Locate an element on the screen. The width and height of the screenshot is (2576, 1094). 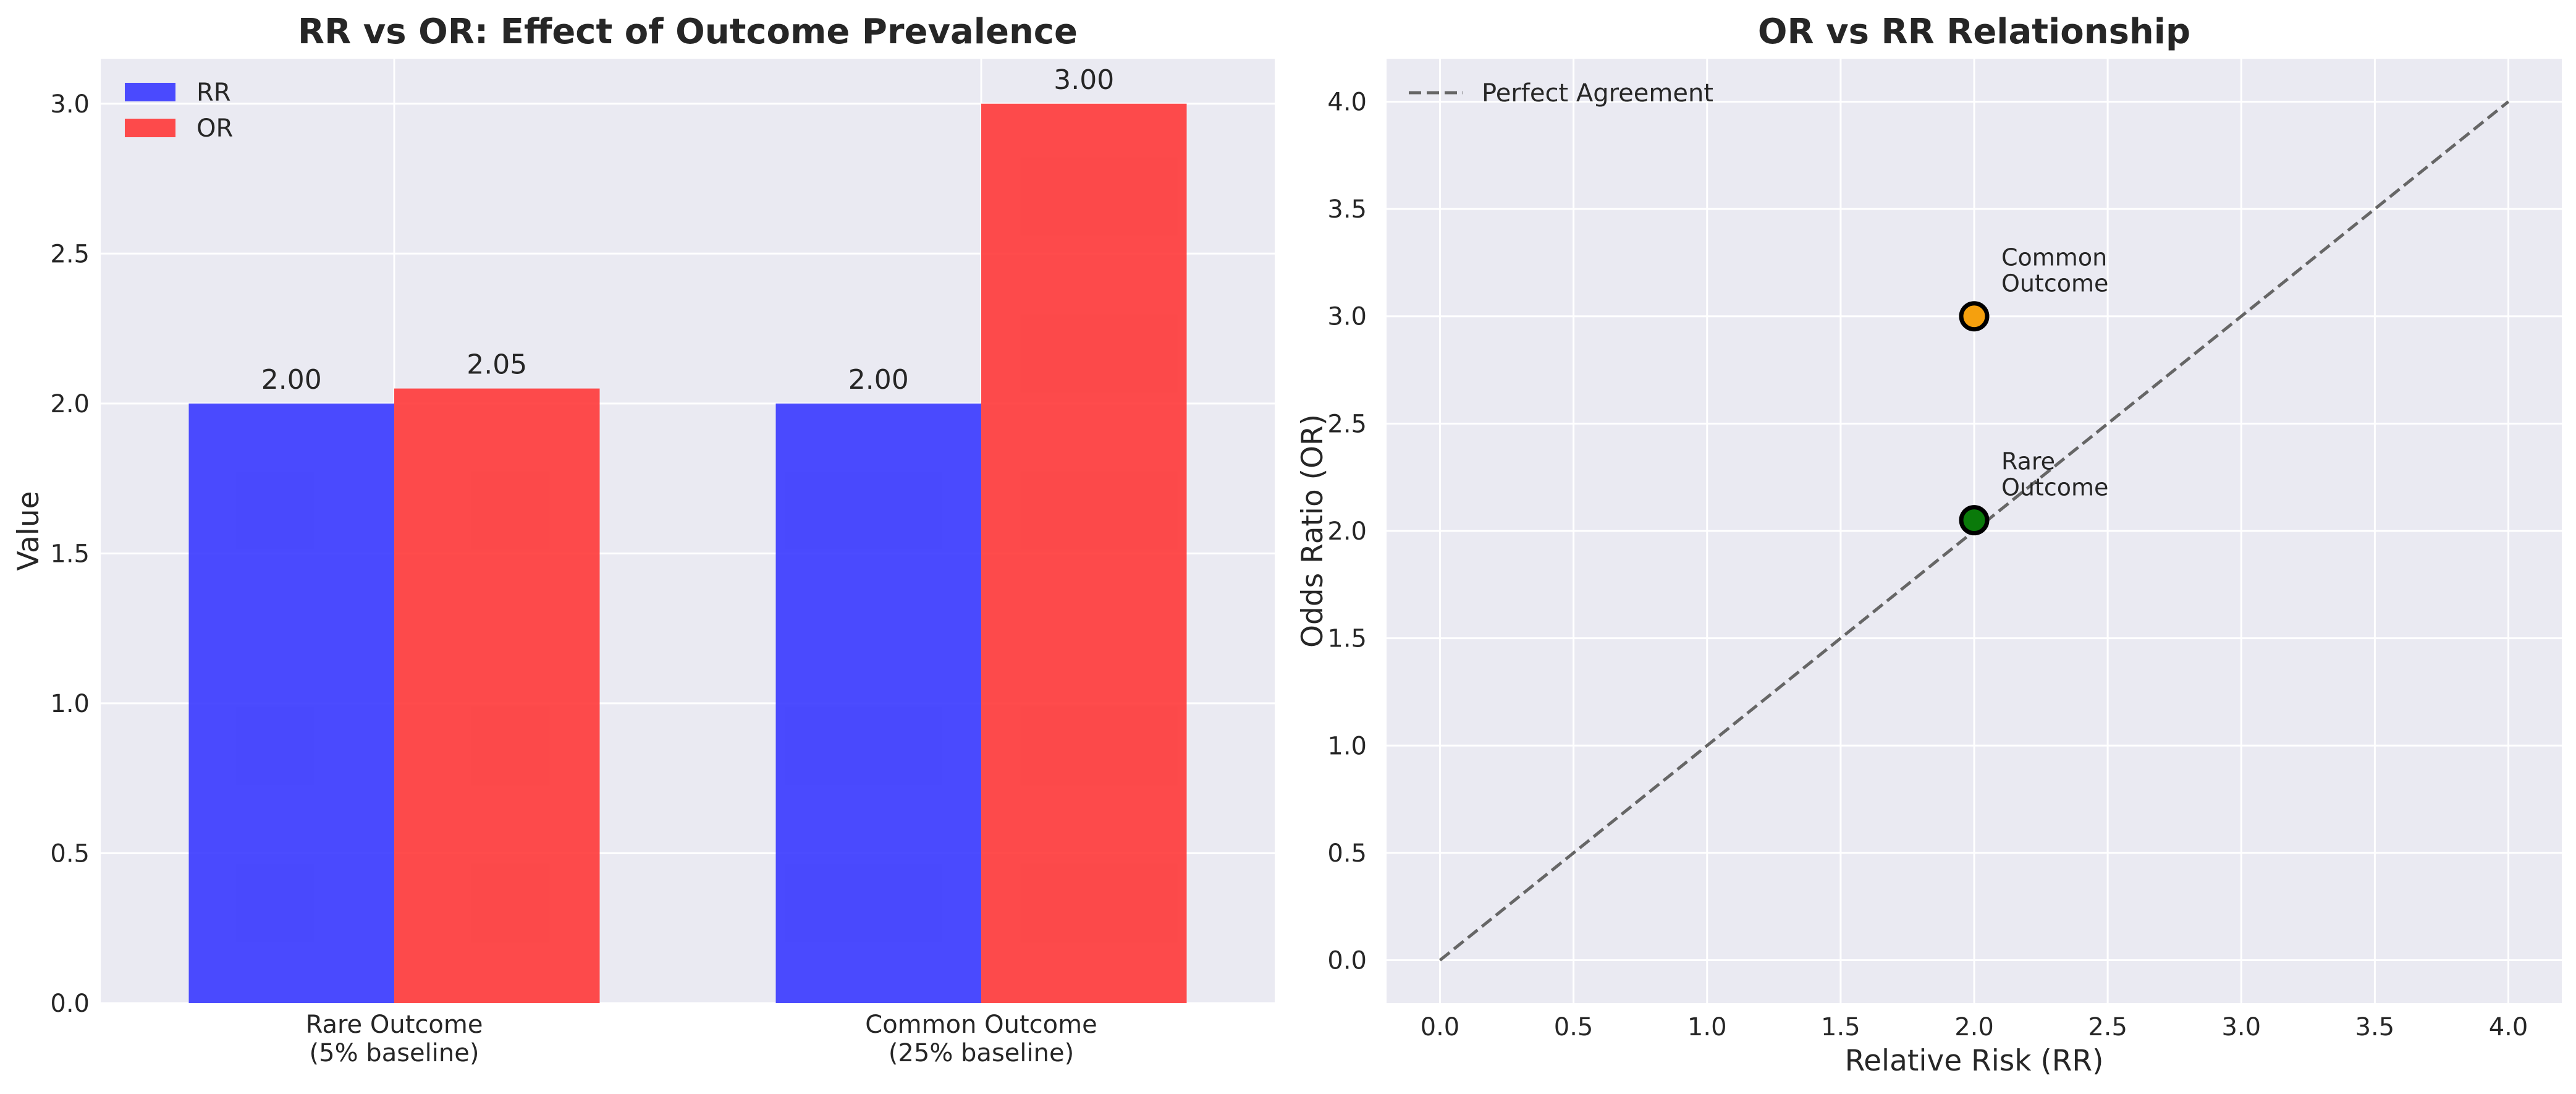
bar-rr-common is located at coordinates (878, 703).